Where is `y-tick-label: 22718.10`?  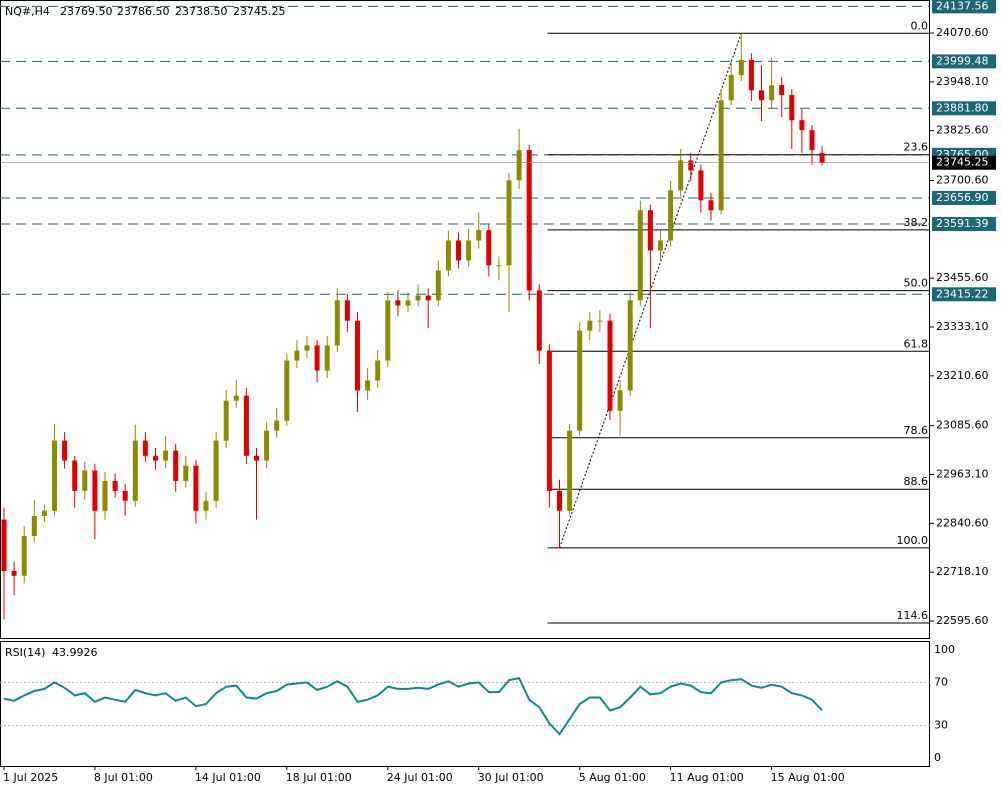
y-tick-label: 22718.10 is located at coordinates (962, 571).